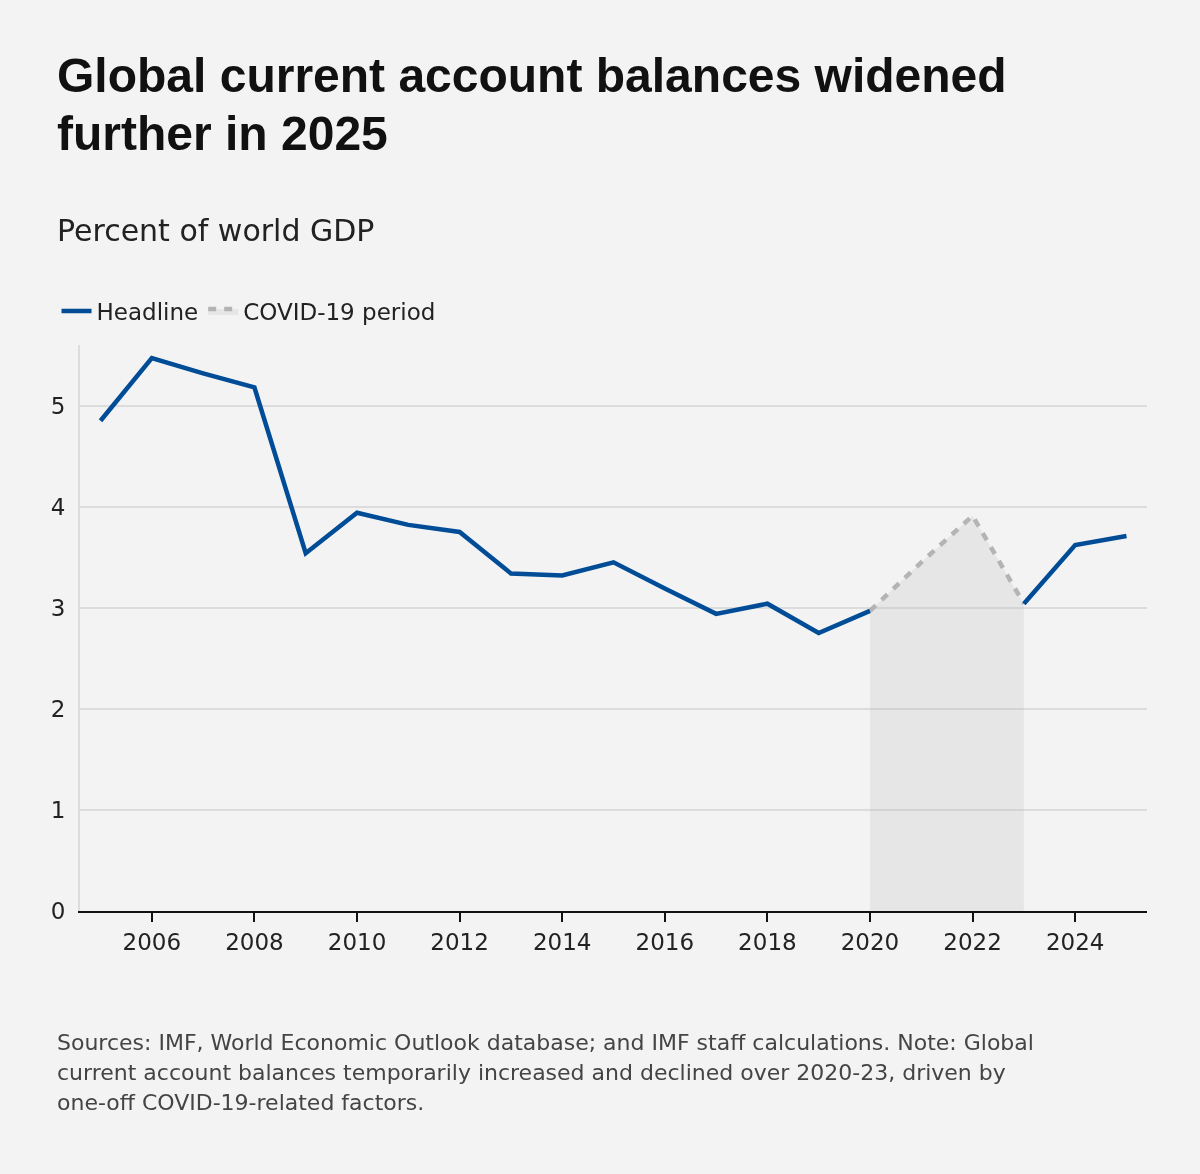 This screenshot has height=1174, width=1200. I want to click on x-tick-label: 2006, so click(152, 941).